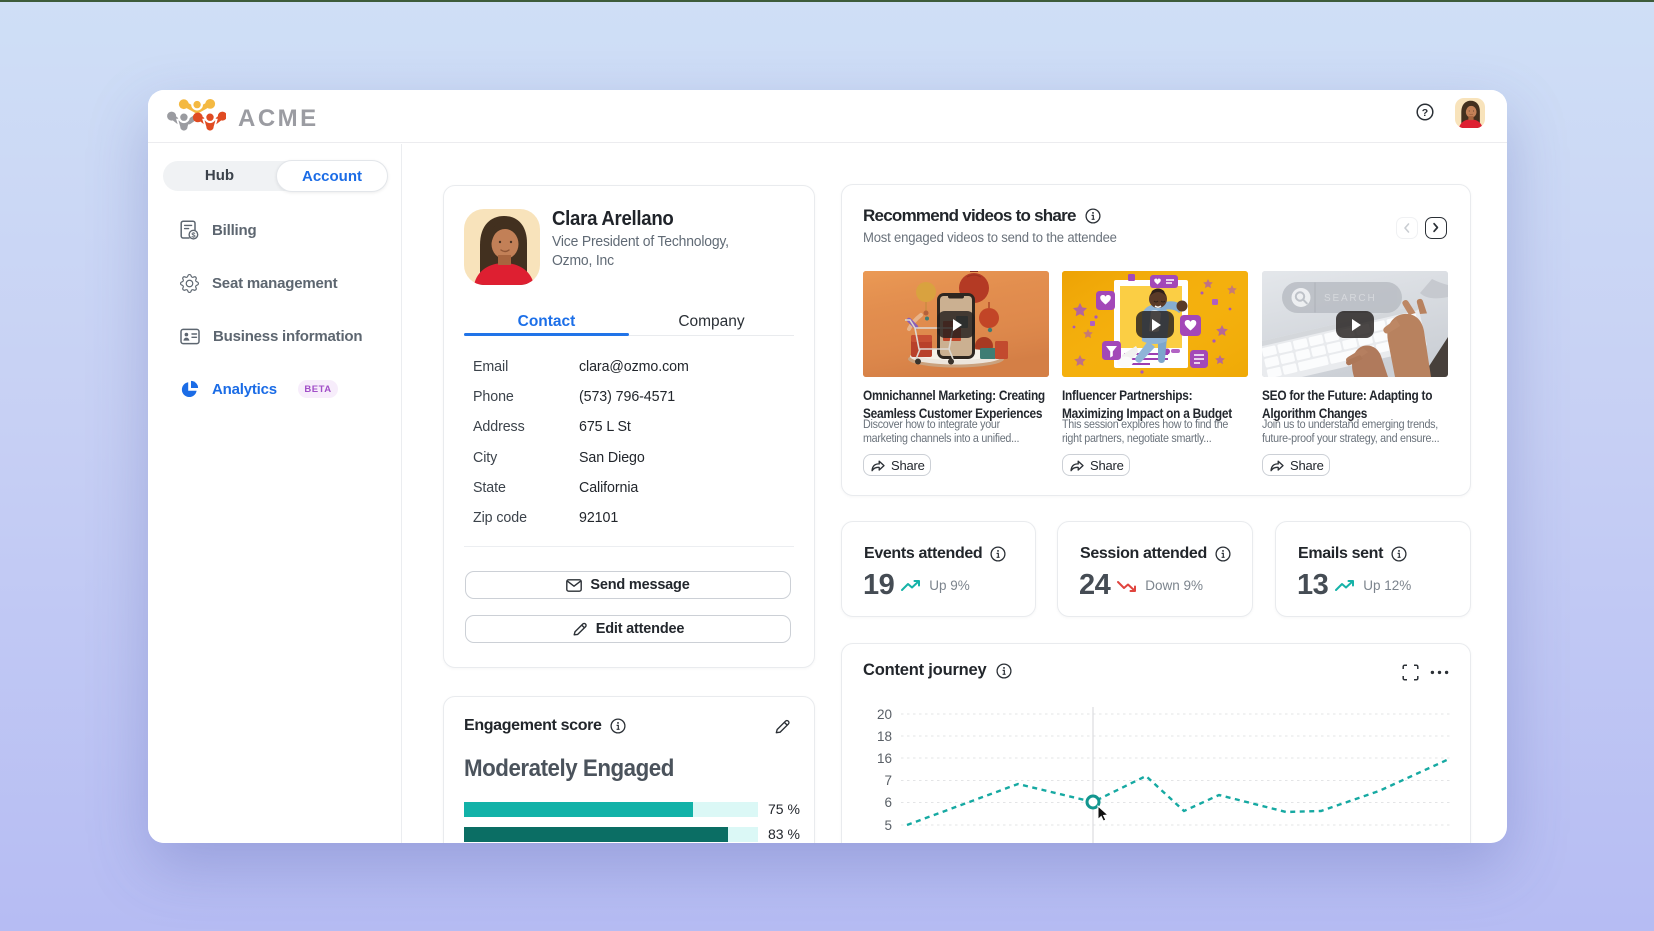 This screenshot has width=1654, height=931. I want to click on svg-text: 5, so click(888, 825).